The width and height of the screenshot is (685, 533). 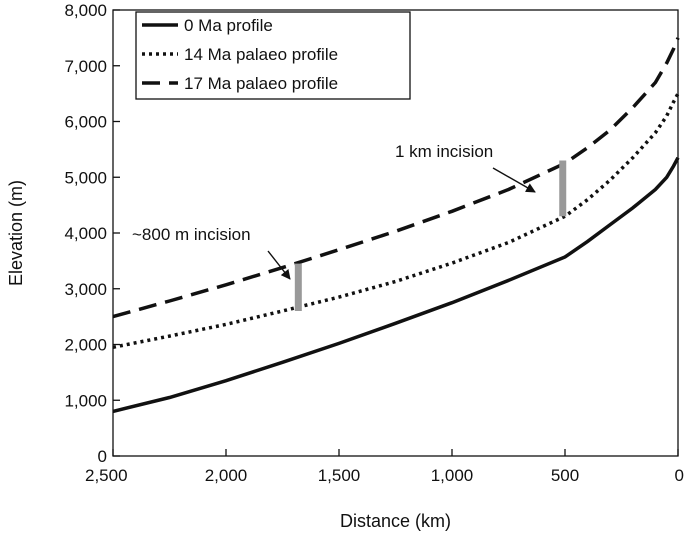 What do you see at coordinates (85, 66) in the screenshot?
I see `y-tick-label-7: 7,000` at bounding box center [85, 66].